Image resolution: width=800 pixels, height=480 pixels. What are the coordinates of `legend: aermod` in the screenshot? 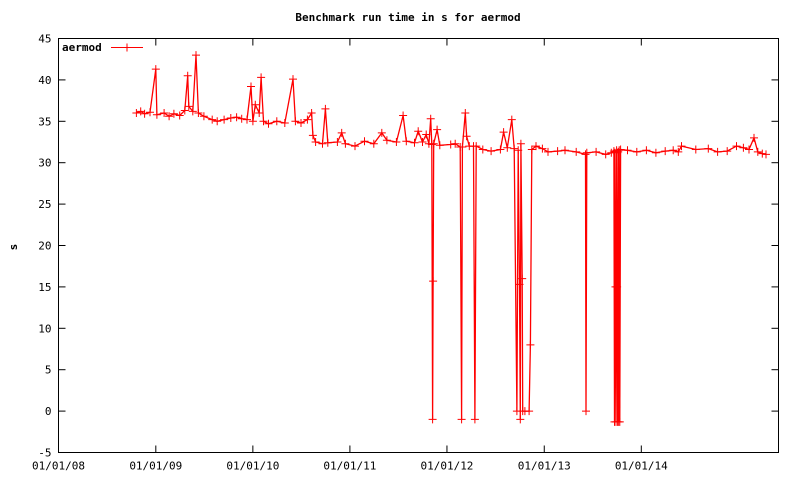 It's located at (102, 47).